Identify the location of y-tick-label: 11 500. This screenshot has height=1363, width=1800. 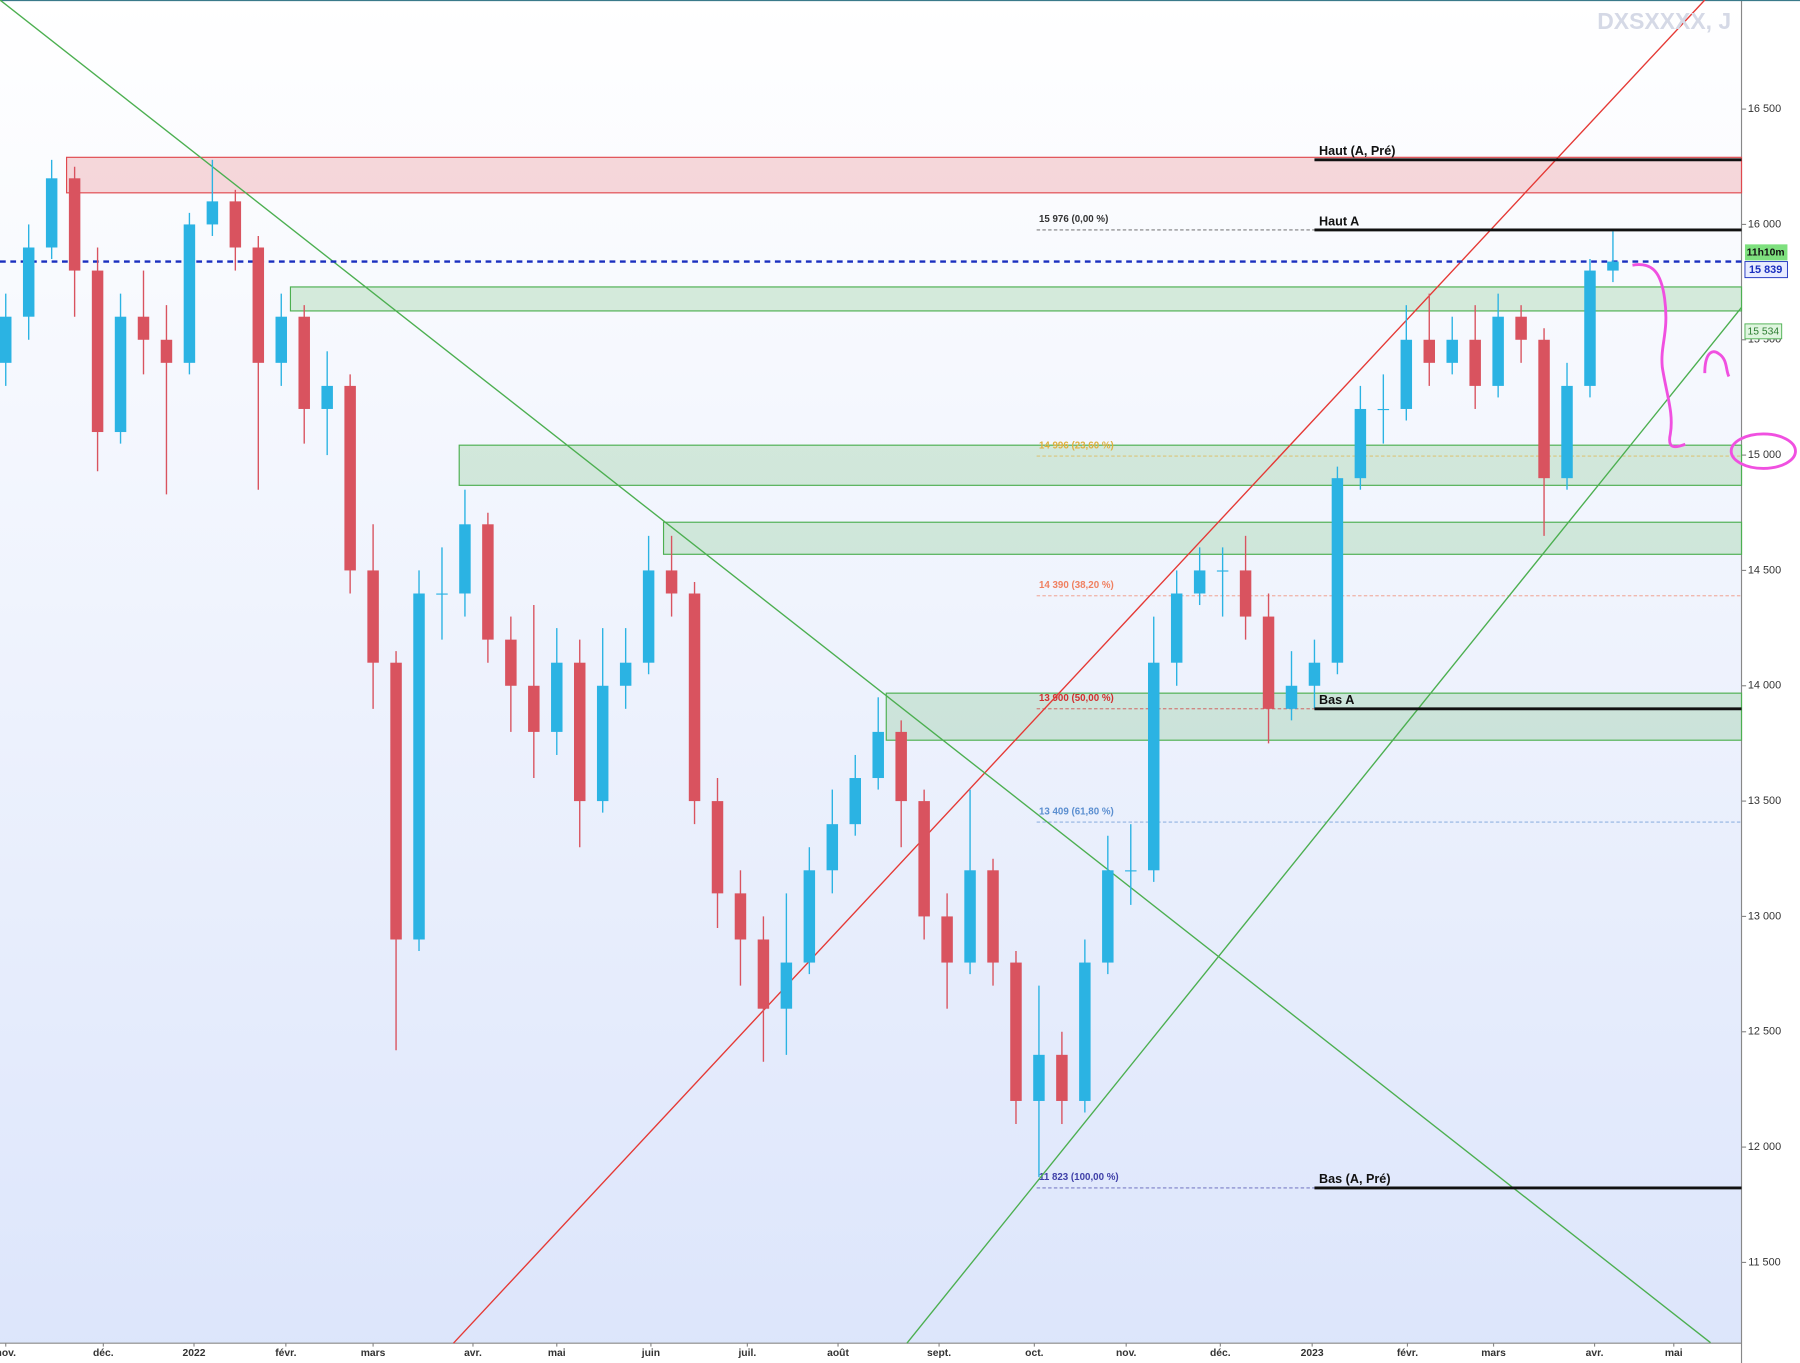
(1764, 1262).